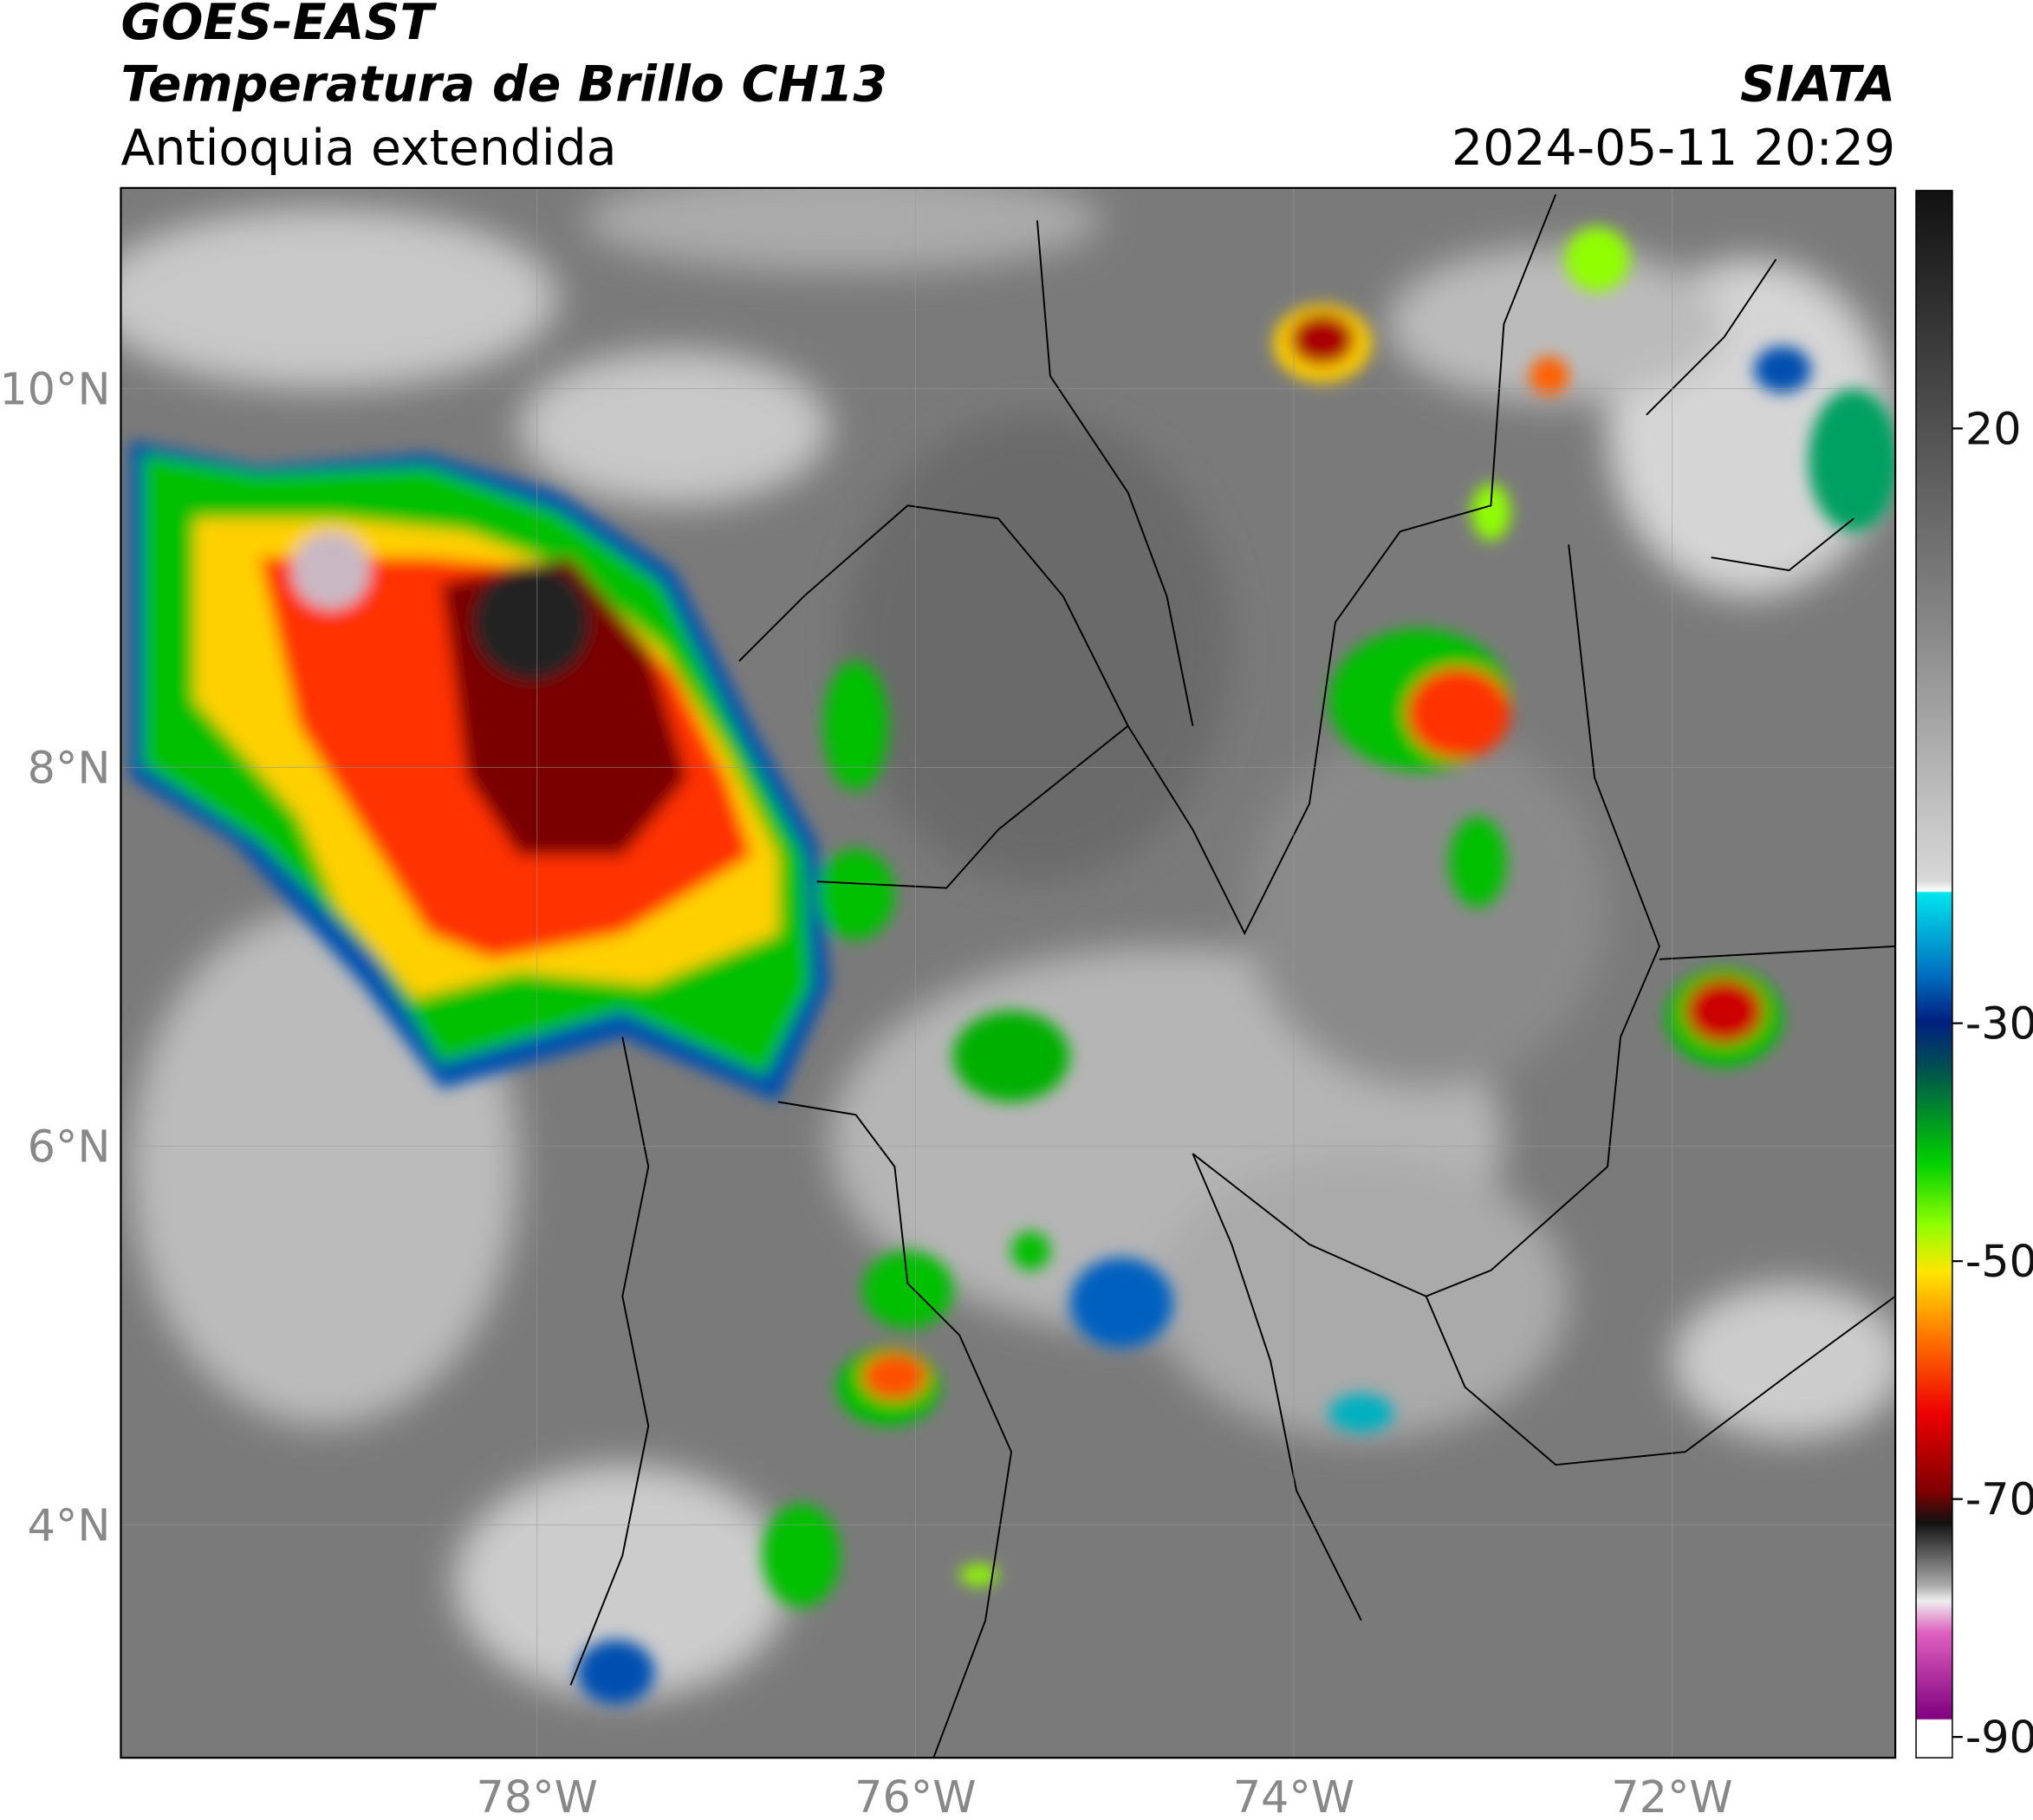 The height and width of the screenshot is (1820, 2033). I want to click on x-tick-label: 74°W, so click(1293, 1795).